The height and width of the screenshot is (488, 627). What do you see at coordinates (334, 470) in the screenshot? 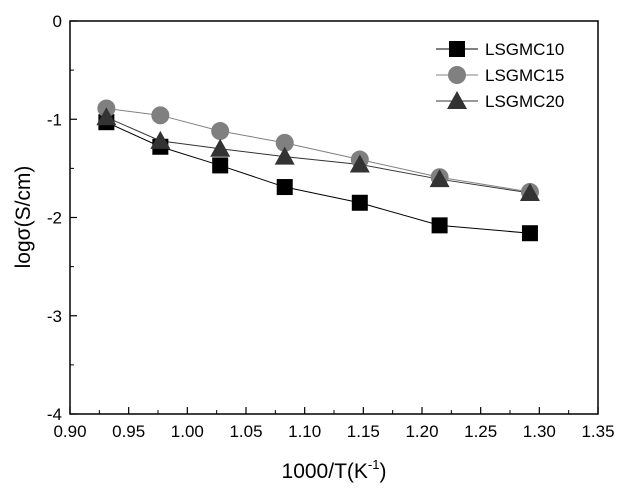
I see `x-axis-title: 1000/T(K-1)` at bounding box center [334, 470].